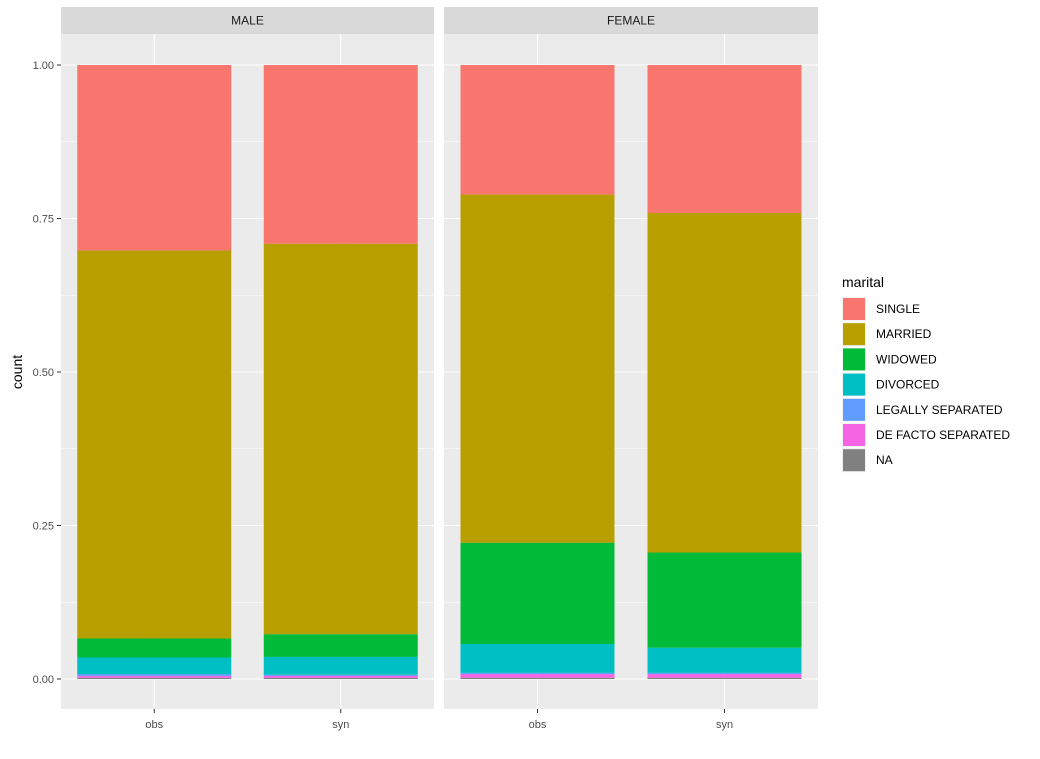 This screenshot has height=759, width=1040. What do you see at coordinates (43, 66) in the screenshot?
I see `y-tick-label: 1.00` at bounding box center [43, 66].